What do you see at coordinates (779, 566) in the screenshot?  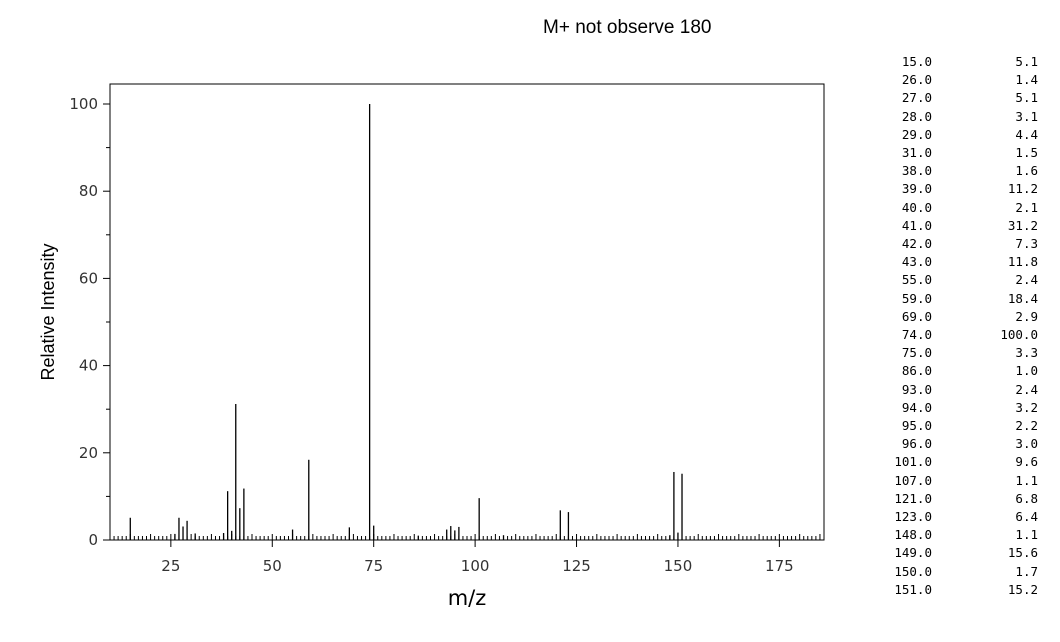 I see `x-tick-label: 175` at bounding box center [779, 566].